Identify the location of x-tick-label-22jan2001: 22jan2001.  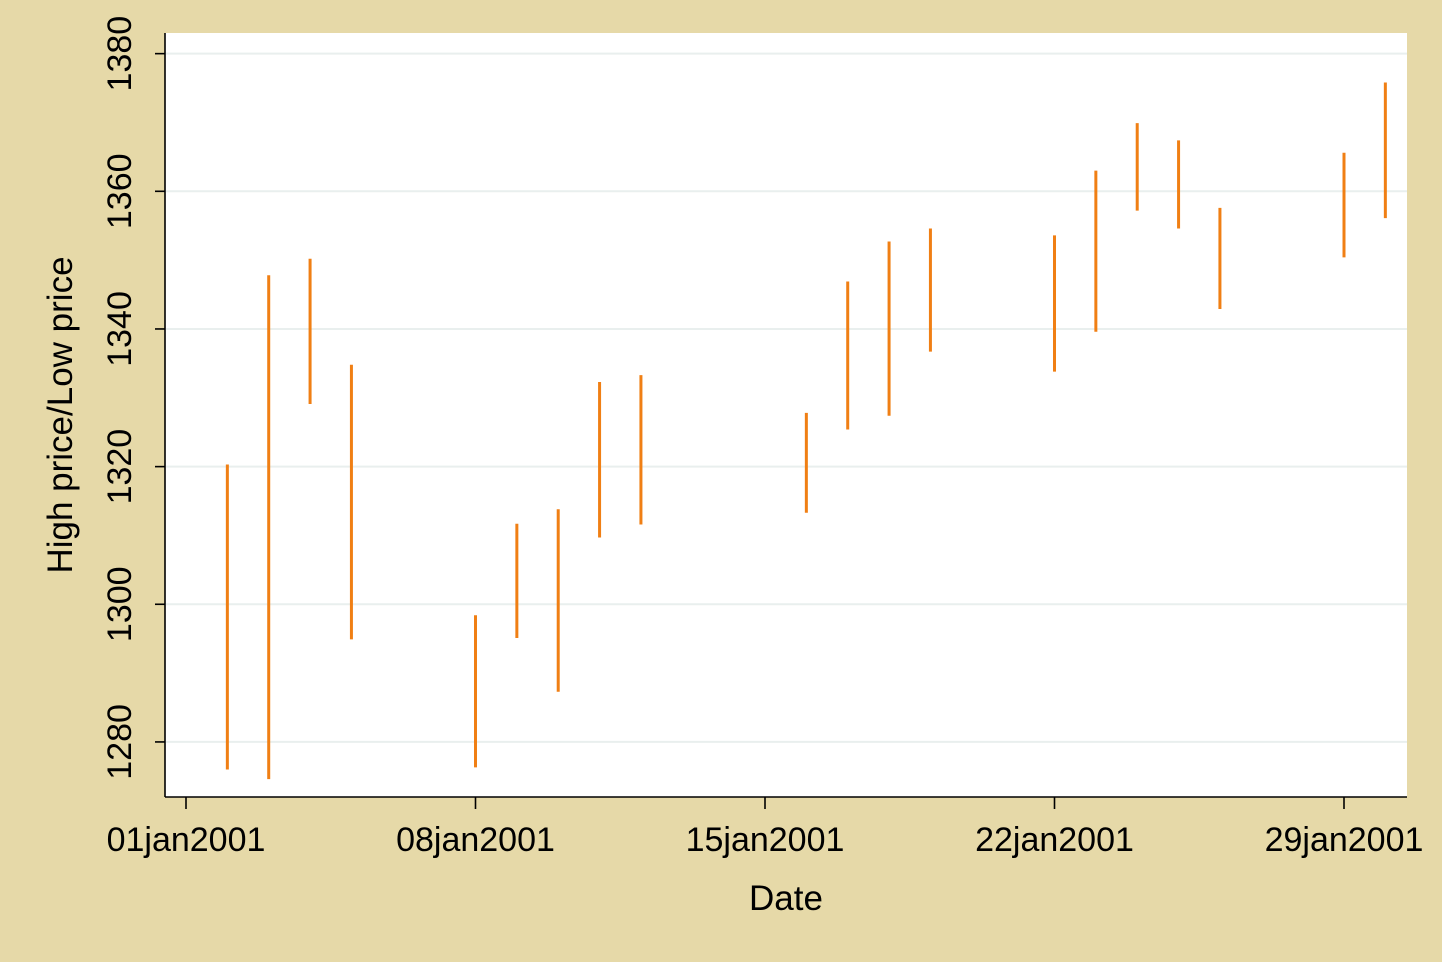
(1054, 840).